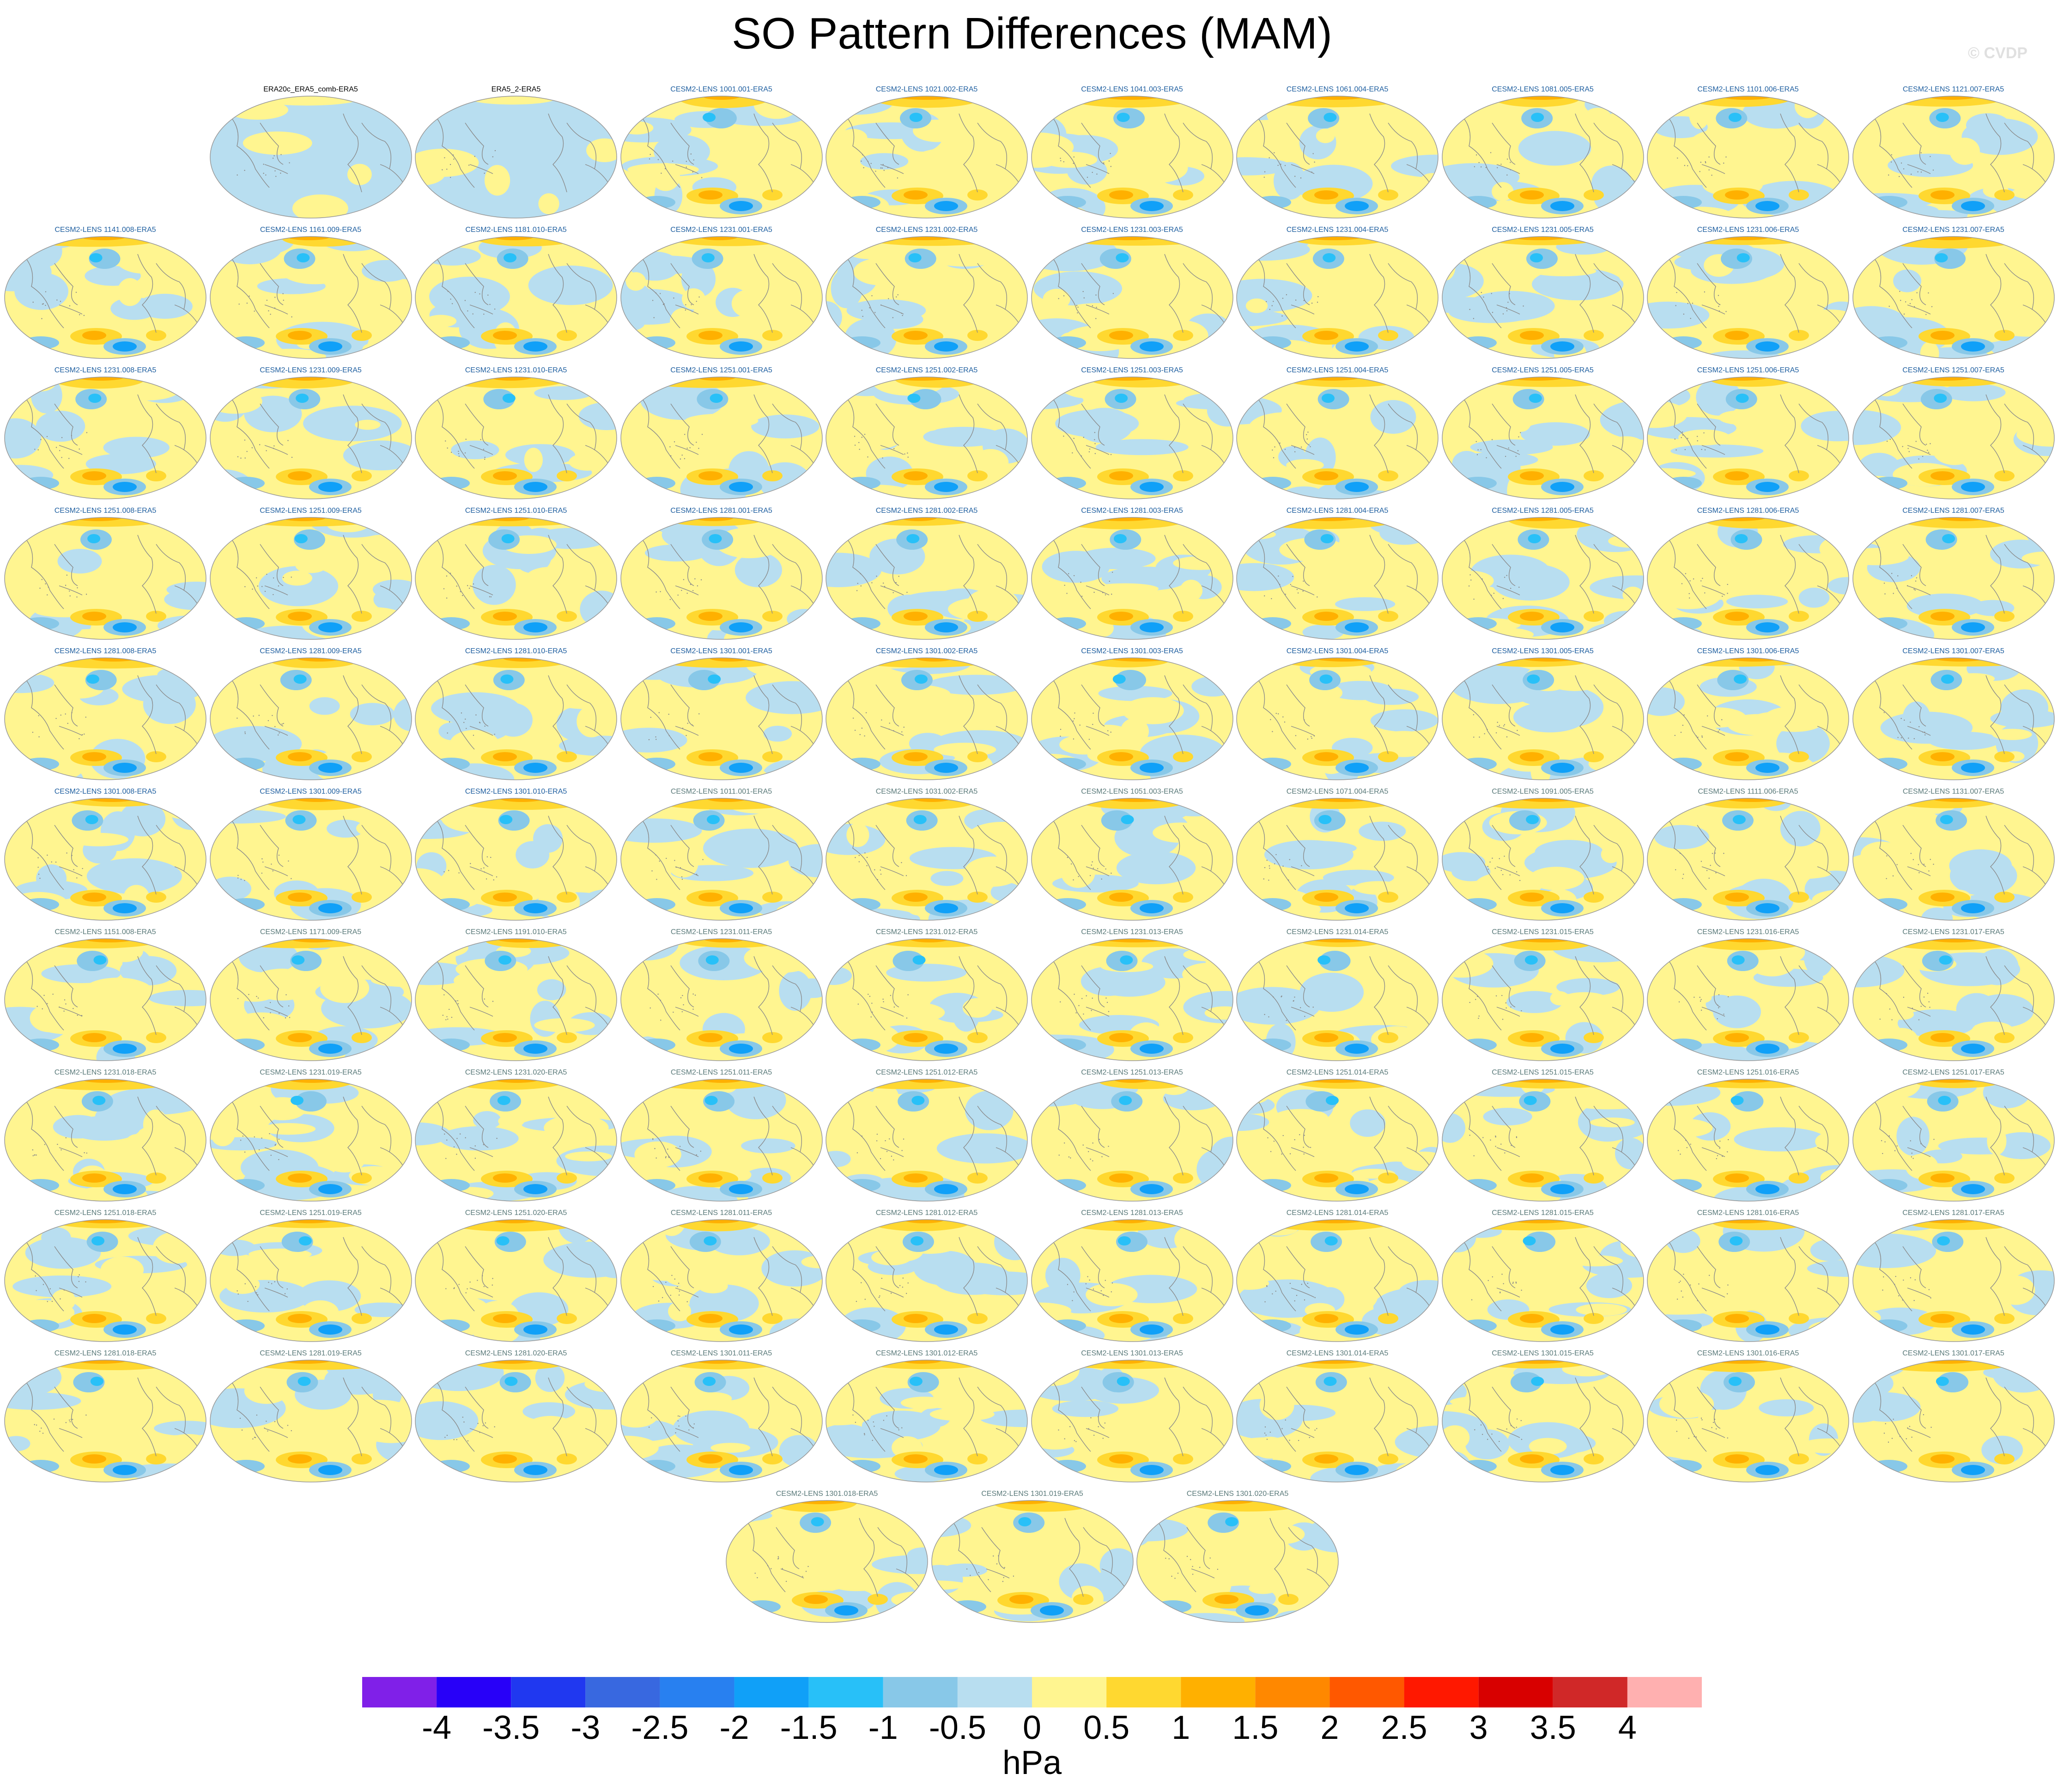 This screenshot has height=1792, width=2064. I want to click on map-panel: CESM2-LENS 1081.005-ERA5, so click(1543, 154).